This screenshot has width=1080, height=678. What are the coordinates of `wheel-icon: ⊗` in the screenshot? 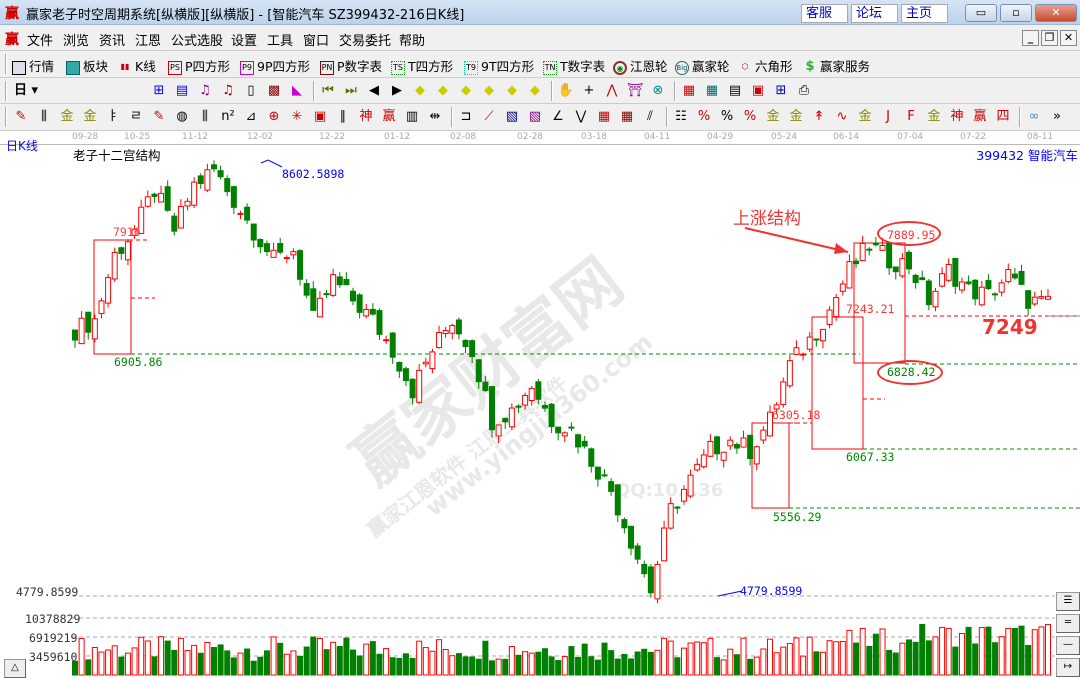 It's located at (658, 90).